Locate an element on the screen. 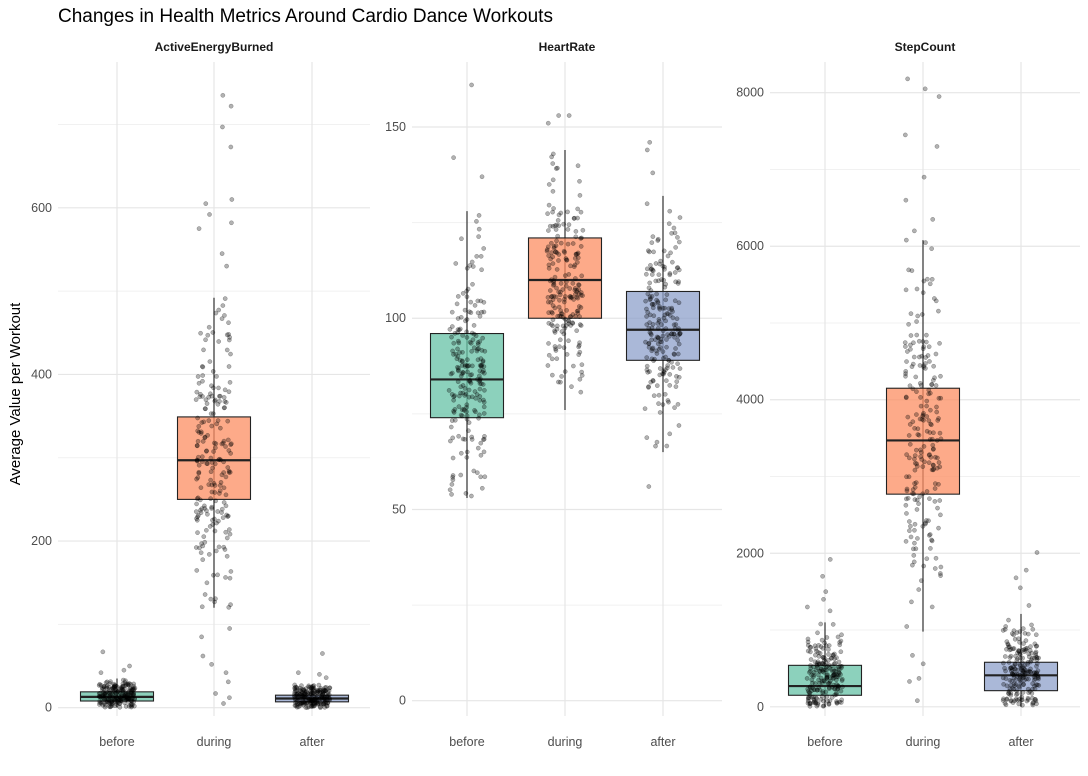 The image size is (1088, 776). y-tick-label: 8000 is located at coordinates (750, 93).